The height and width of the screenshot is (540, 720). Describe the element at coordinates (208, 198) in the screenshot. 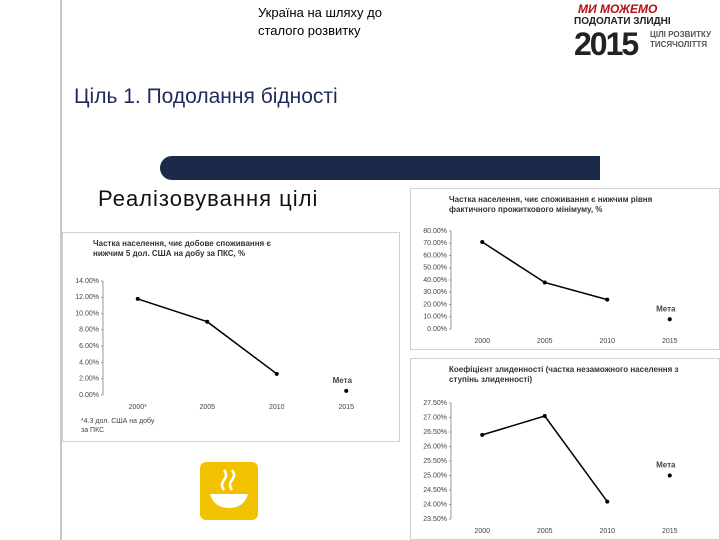

I see `subtitle: Реалізовування цілі` at that location.